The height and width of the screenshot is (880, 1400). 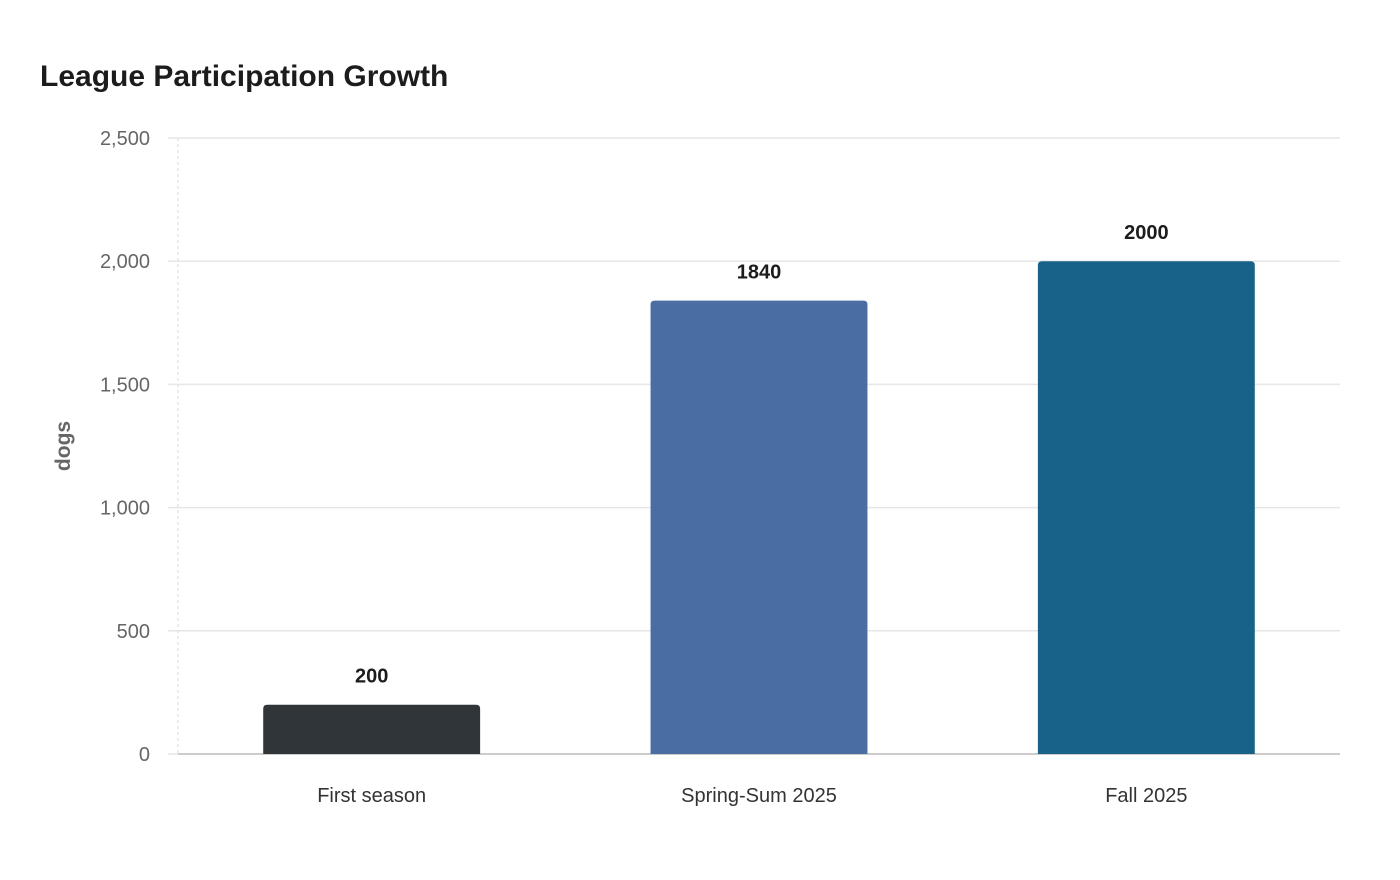 What do you see at coordinates (125, 509) in the screenshot?
I see `y-tick-label: 1,000` at bounding box center [125, 509].